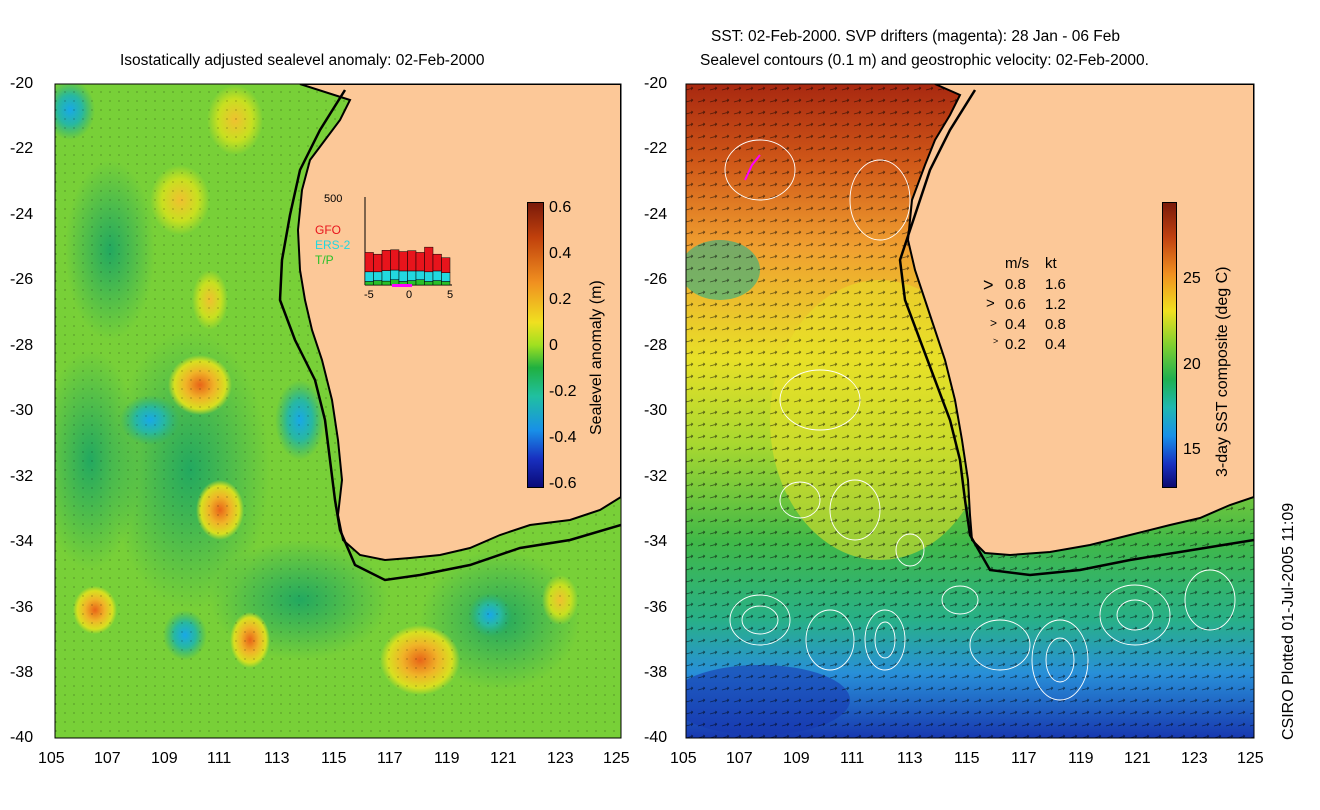  I want to click on colorbar-tick: 25, so click(1192, 278).